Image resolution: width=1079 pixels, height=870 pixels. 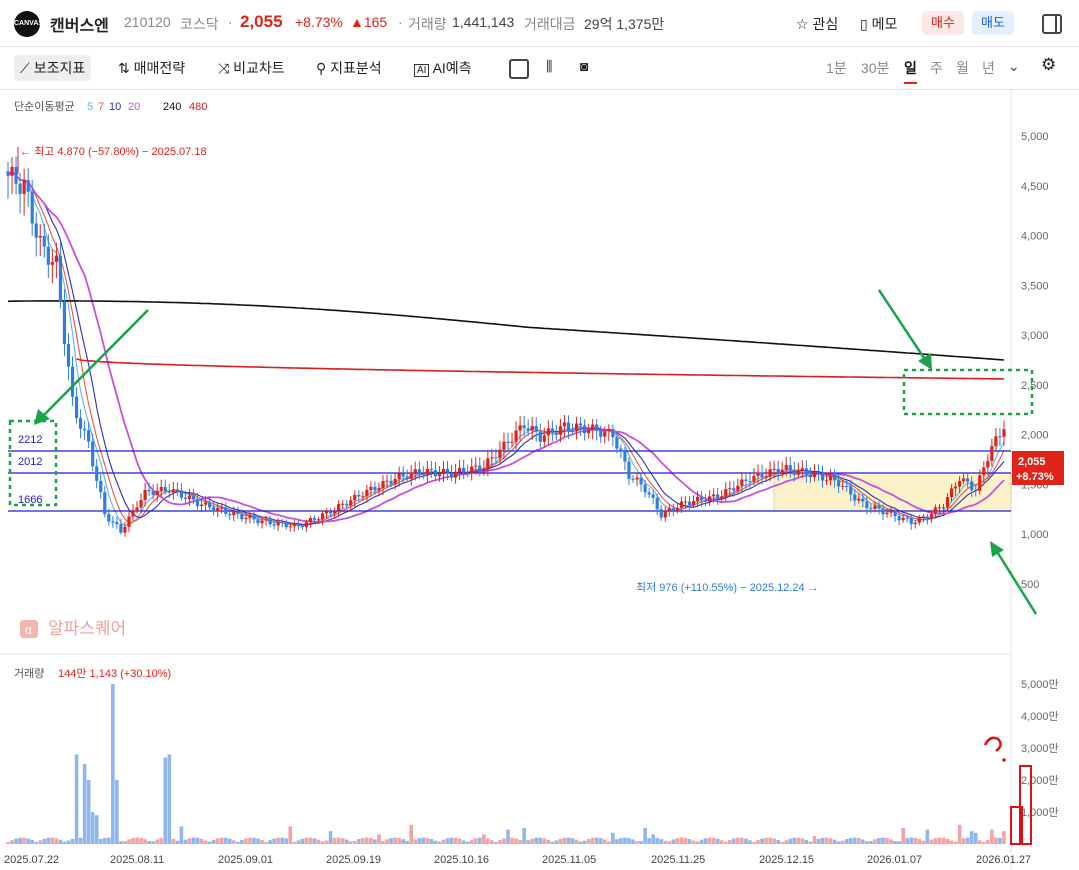 I want to click on y-tick-label: 3,500, so click(x=1035, y=286).